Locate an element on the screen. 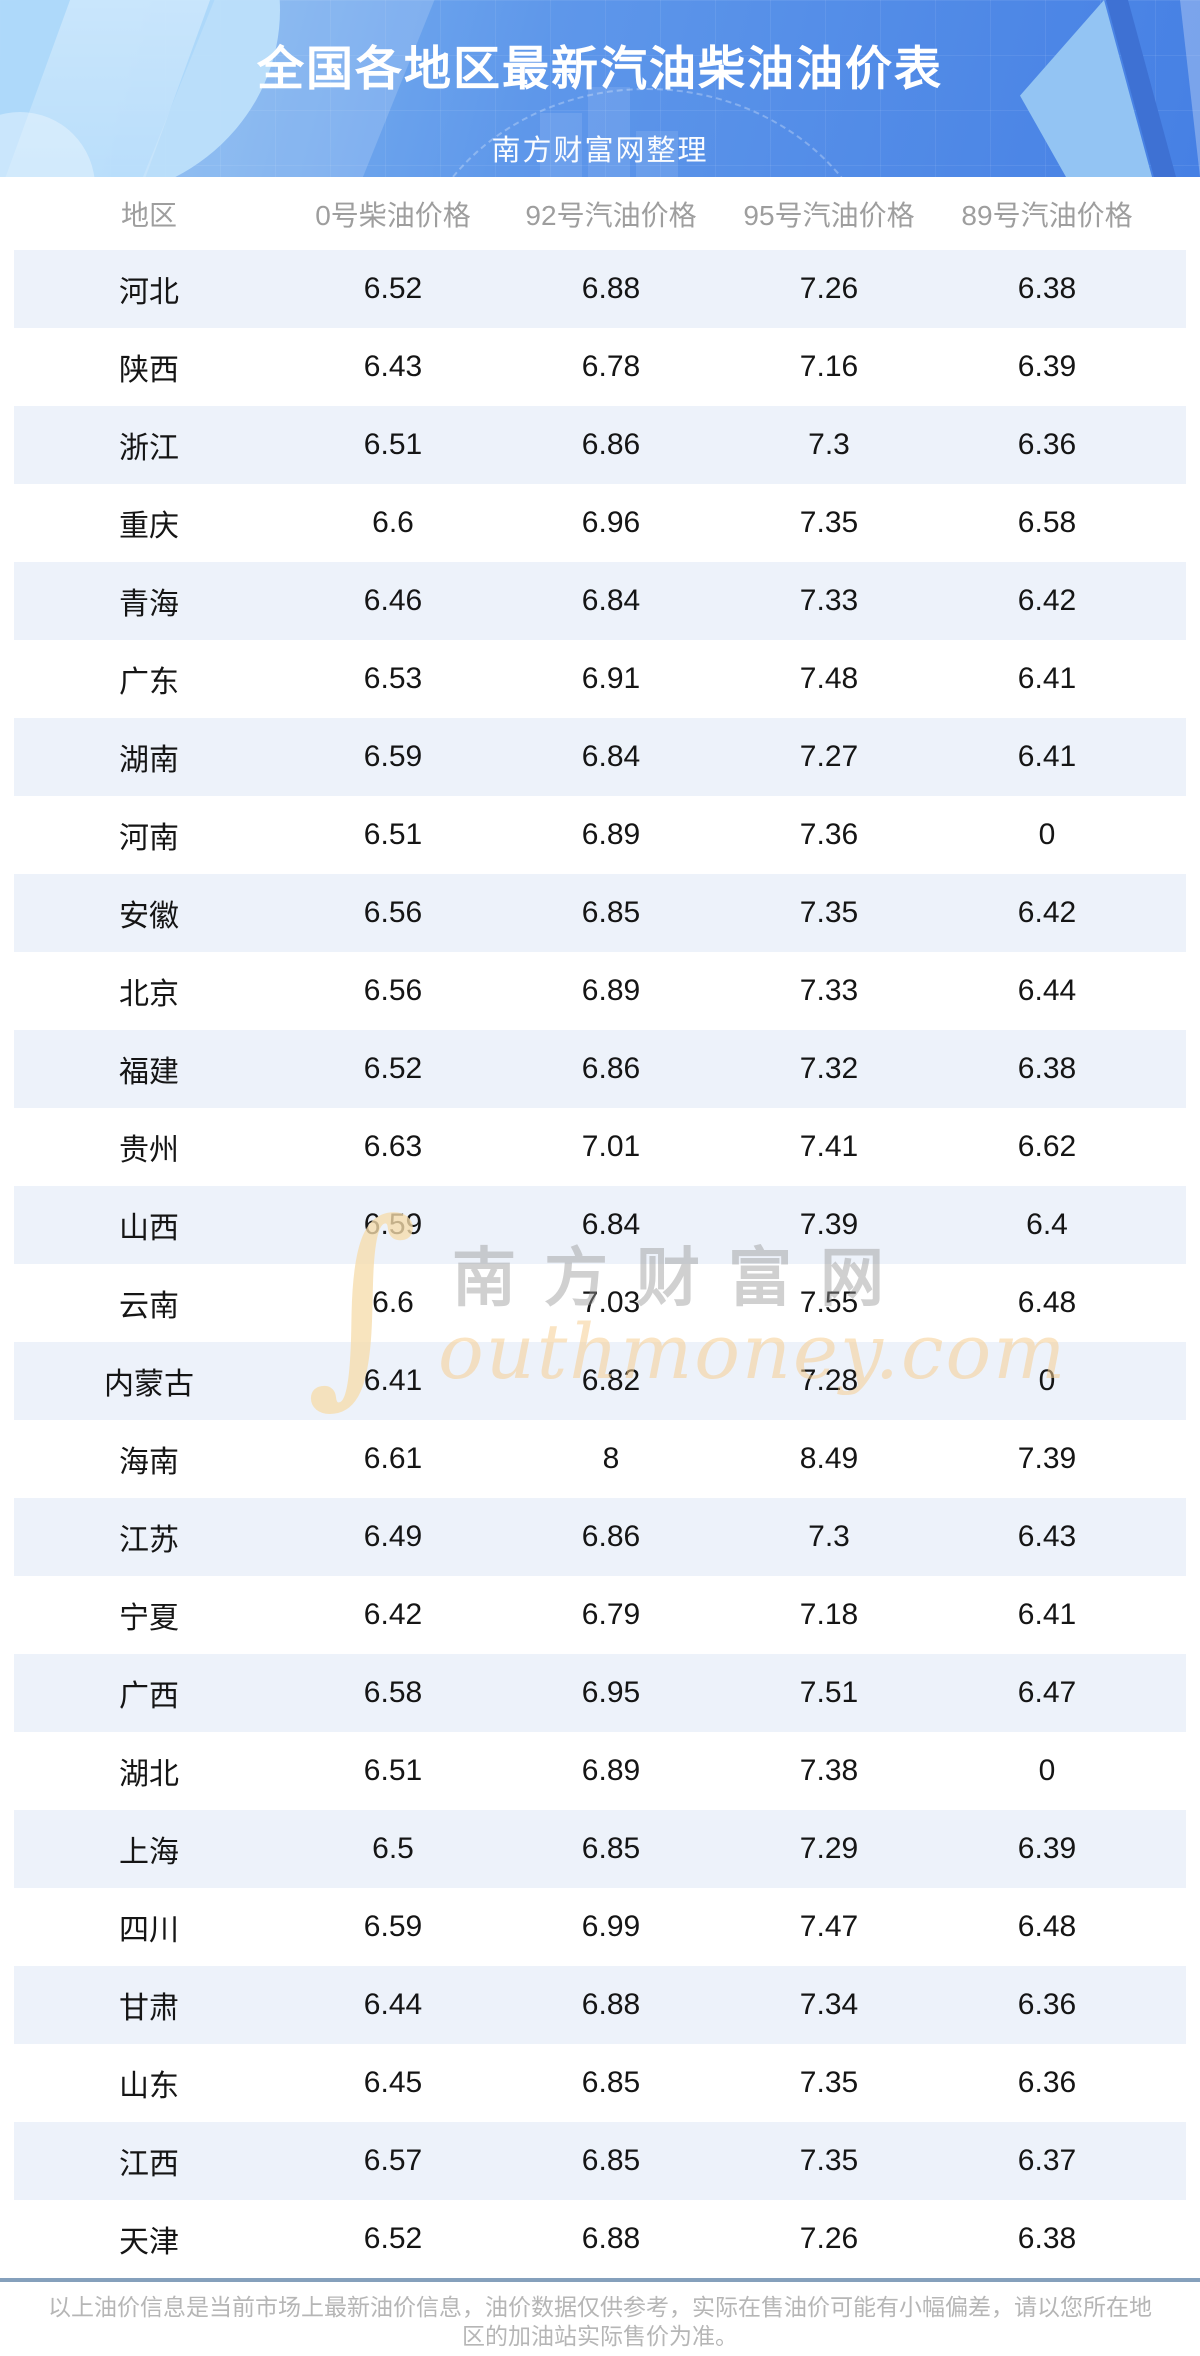 The image size is (1200, 2356). column-header-2: 92号汽油价格 is located at coordinates (611, 215).